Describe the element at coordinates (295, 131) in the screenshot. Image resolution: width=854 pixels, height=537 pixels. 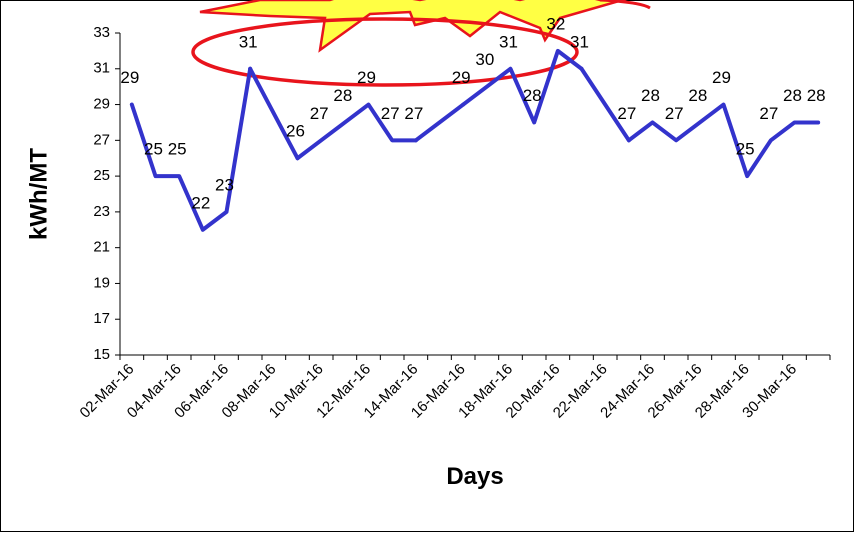
I see `data-label: 26` at that location.